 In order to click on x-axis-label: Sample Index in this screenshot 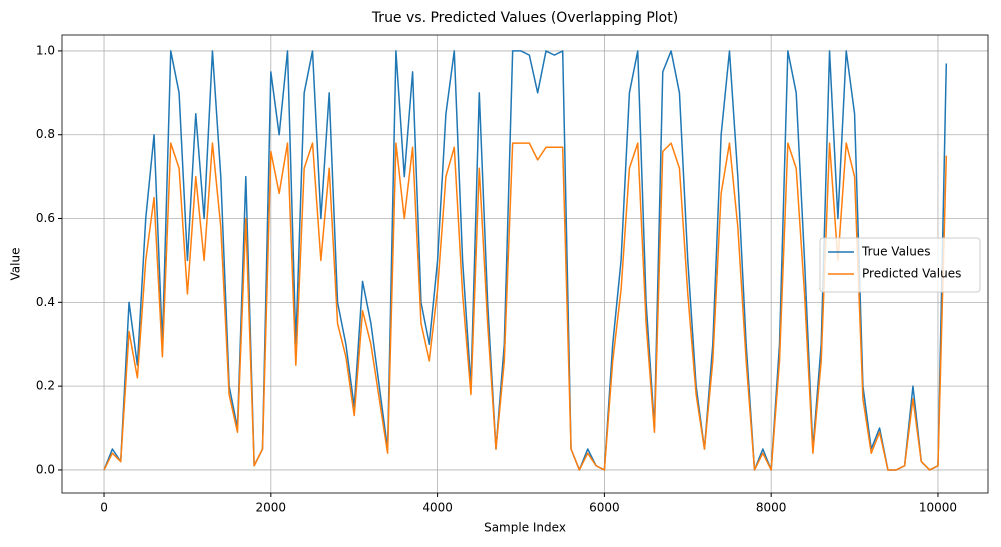, I will do `click(525, 528)`.